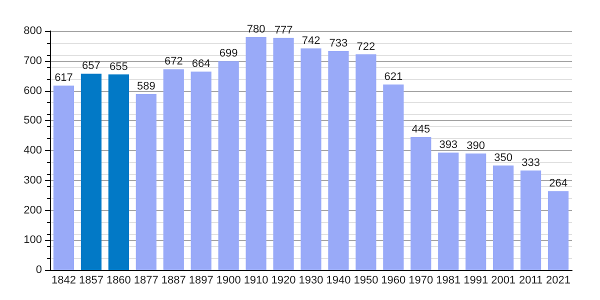 The image size is (600, 300). Describe the element at coordinates (503, 158) in the screenshot. I see `data-label: 350` at that location.